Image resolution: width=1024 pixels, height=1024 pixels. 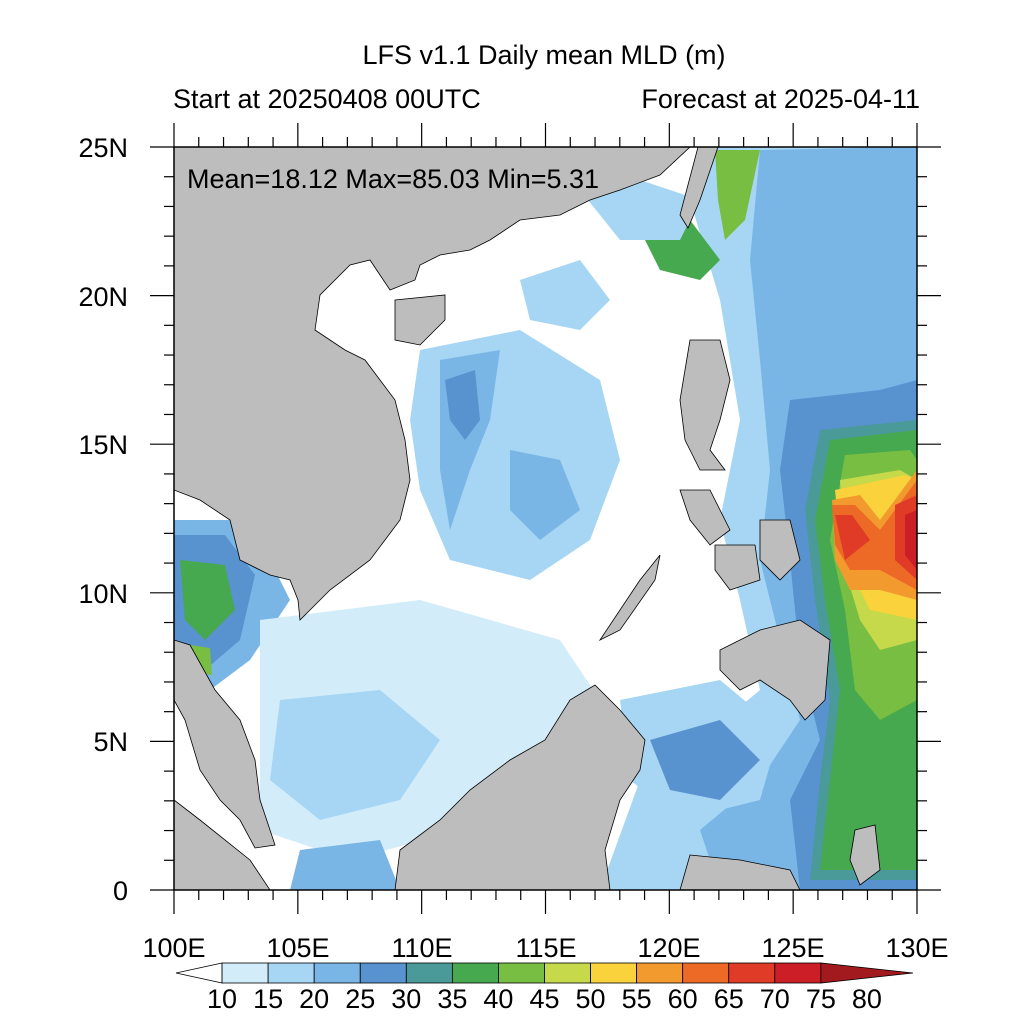 What do you see at coordinates (668, 948) in the screenshot?
I see `lon-label: 120E` at bounding box center [668, 948].